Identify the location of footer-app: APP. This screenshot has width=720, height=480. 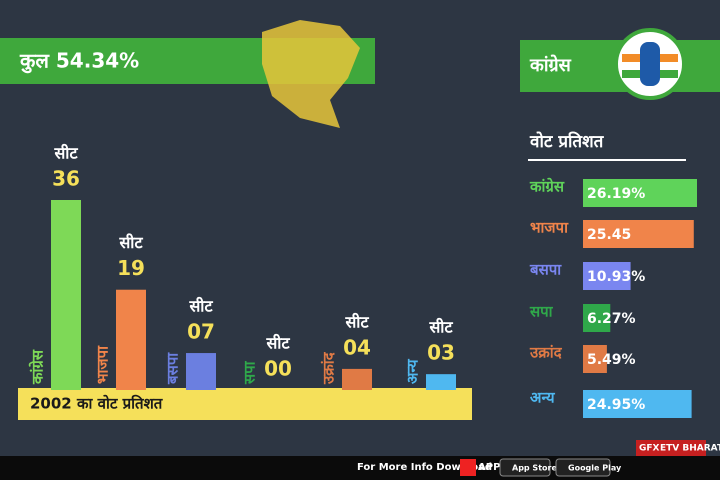
(489, 467).